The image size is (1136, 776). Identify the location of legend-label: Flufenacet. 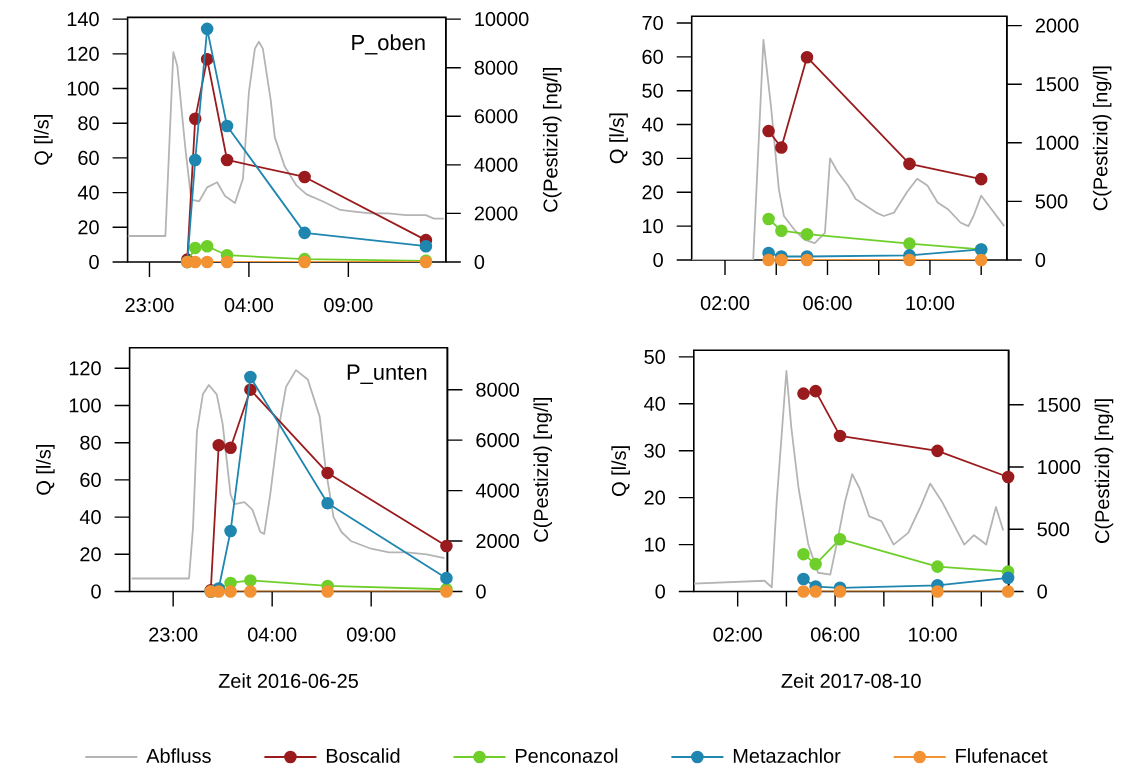
(1002, 755).